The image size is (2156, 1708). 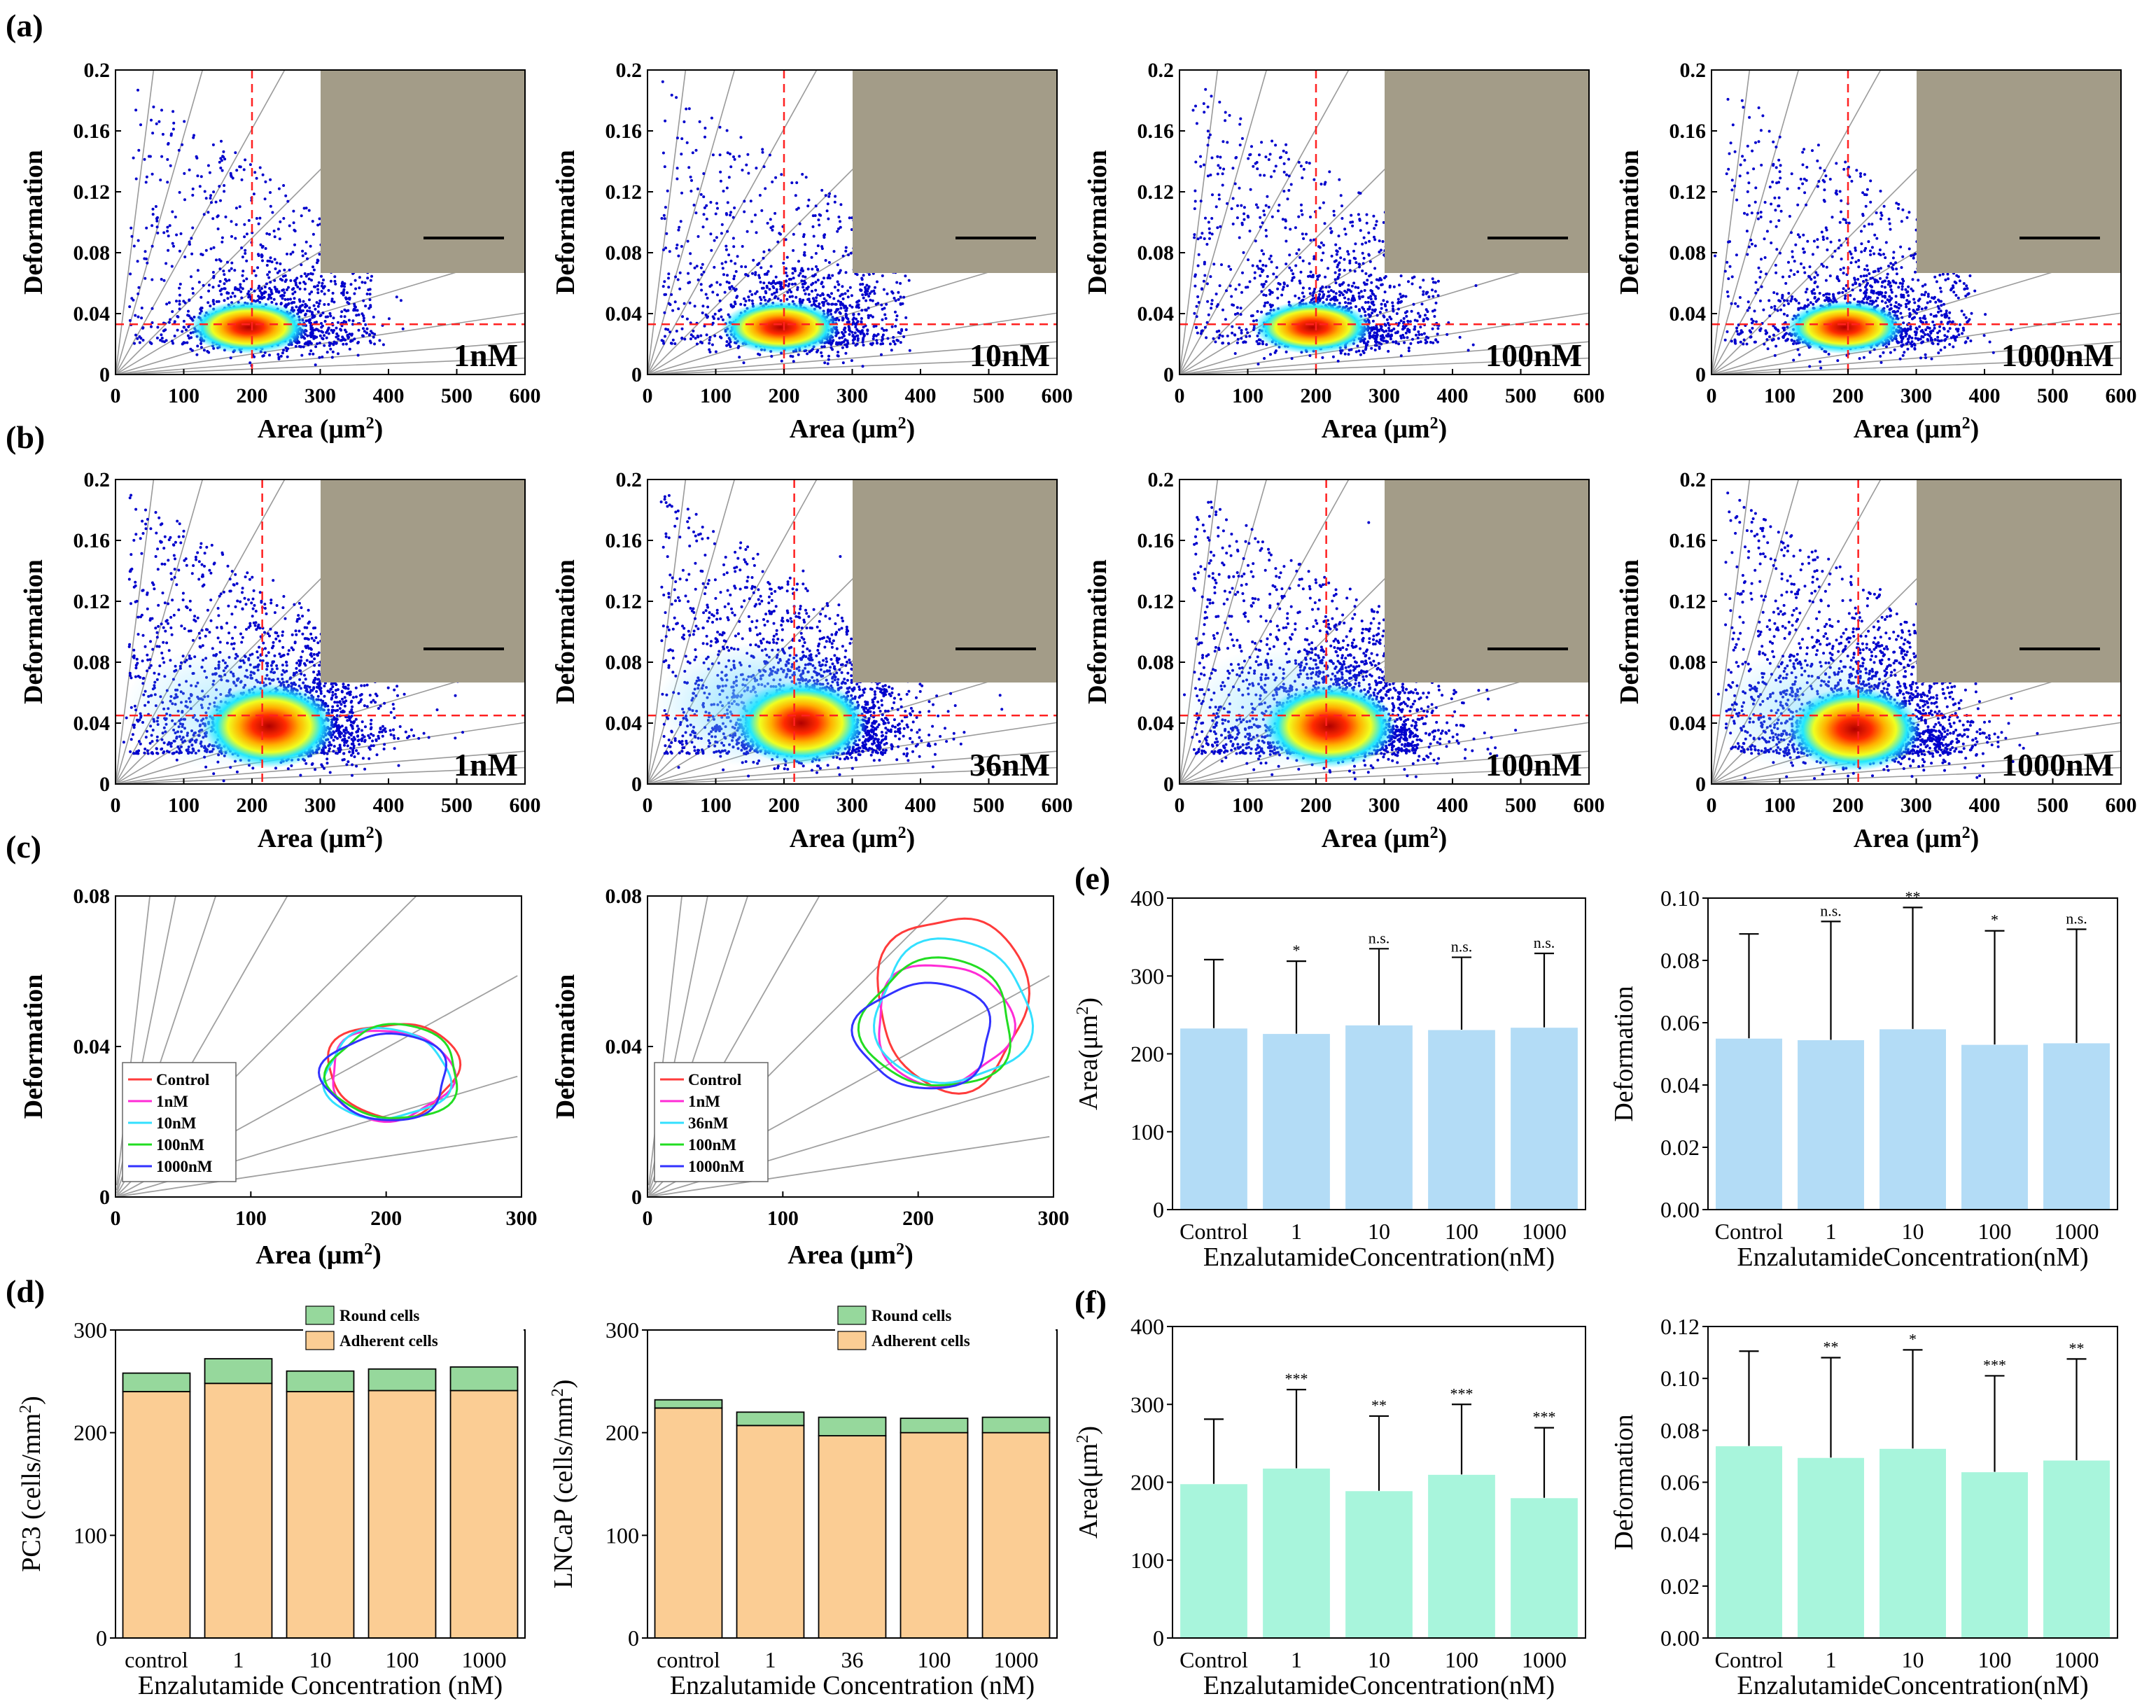 I want to click on guide-line, so click(x=1731, y=222).